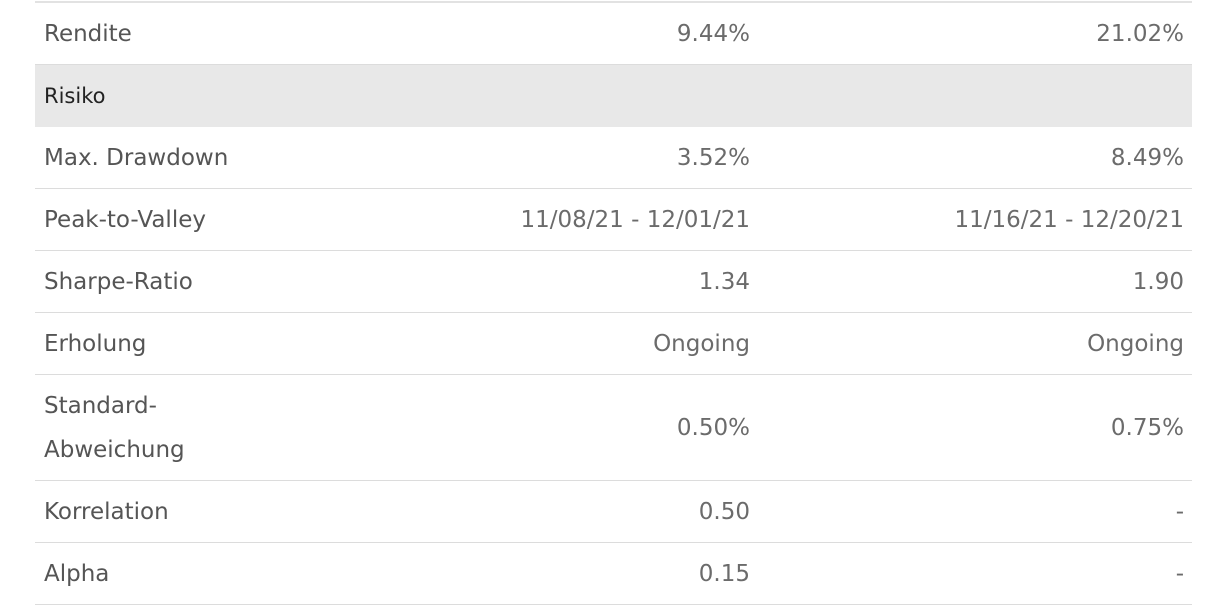 The image size is (1232, 607). I want to click on row-label: Erholung, so click(95, 343).